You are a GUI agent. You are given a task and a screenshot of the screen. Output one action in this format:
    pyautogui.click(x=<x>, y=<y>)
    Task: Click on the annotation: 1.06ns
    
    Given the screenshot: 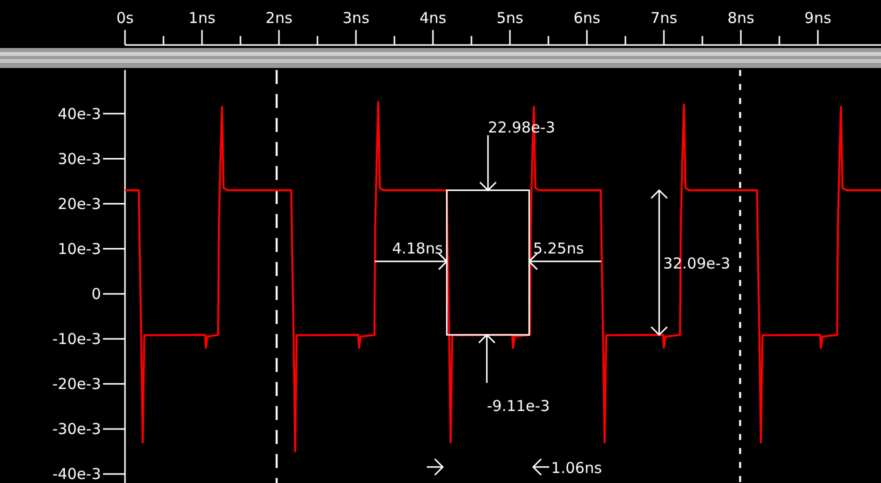 What is the action you would take?
    pyautogui.click(x=576, y=468)
    